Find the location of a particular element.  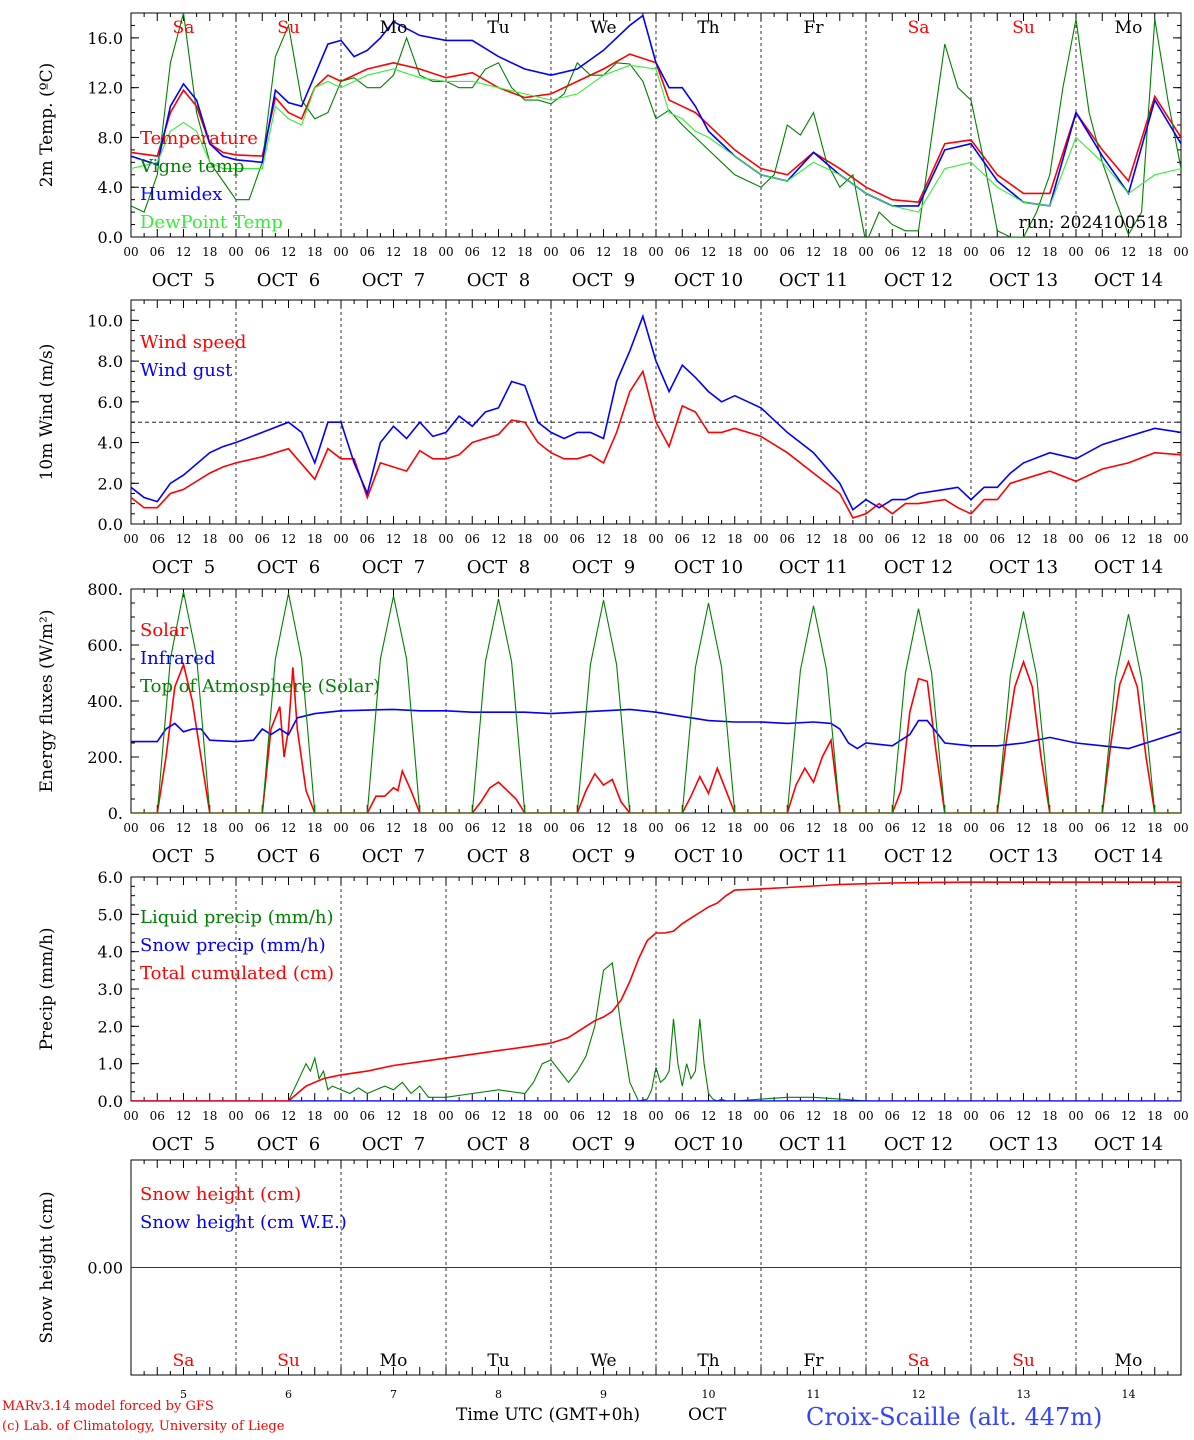

legend-entry: Total cumulated (cm) is located at coordinates (237, 973).